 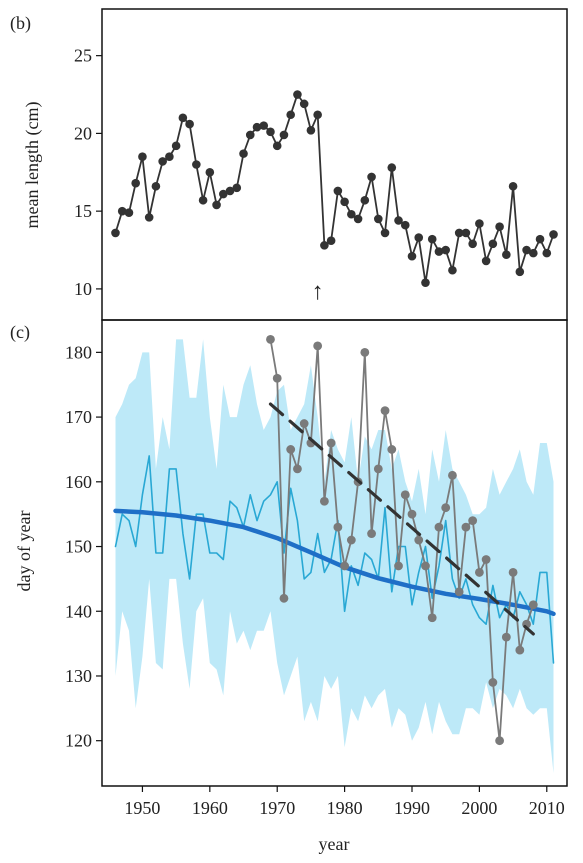 I want to click on panel-c-x-tick-label: 1970, so click(x=277, y=808).